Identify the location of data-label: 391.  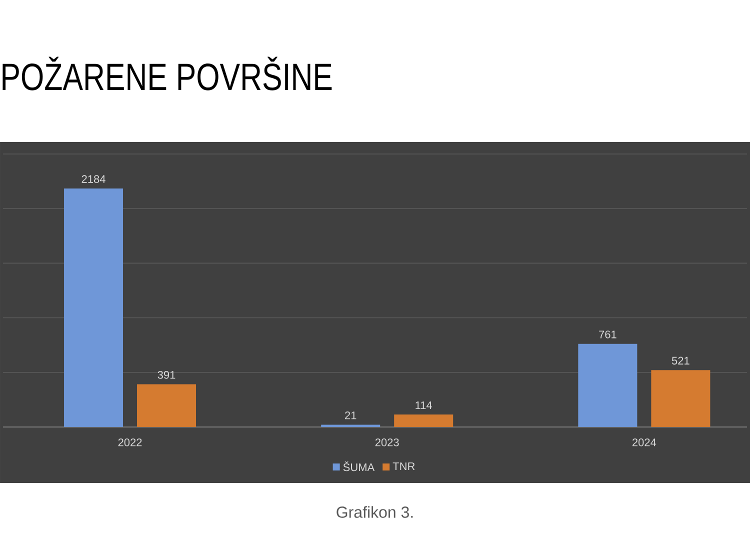
(167, 374).